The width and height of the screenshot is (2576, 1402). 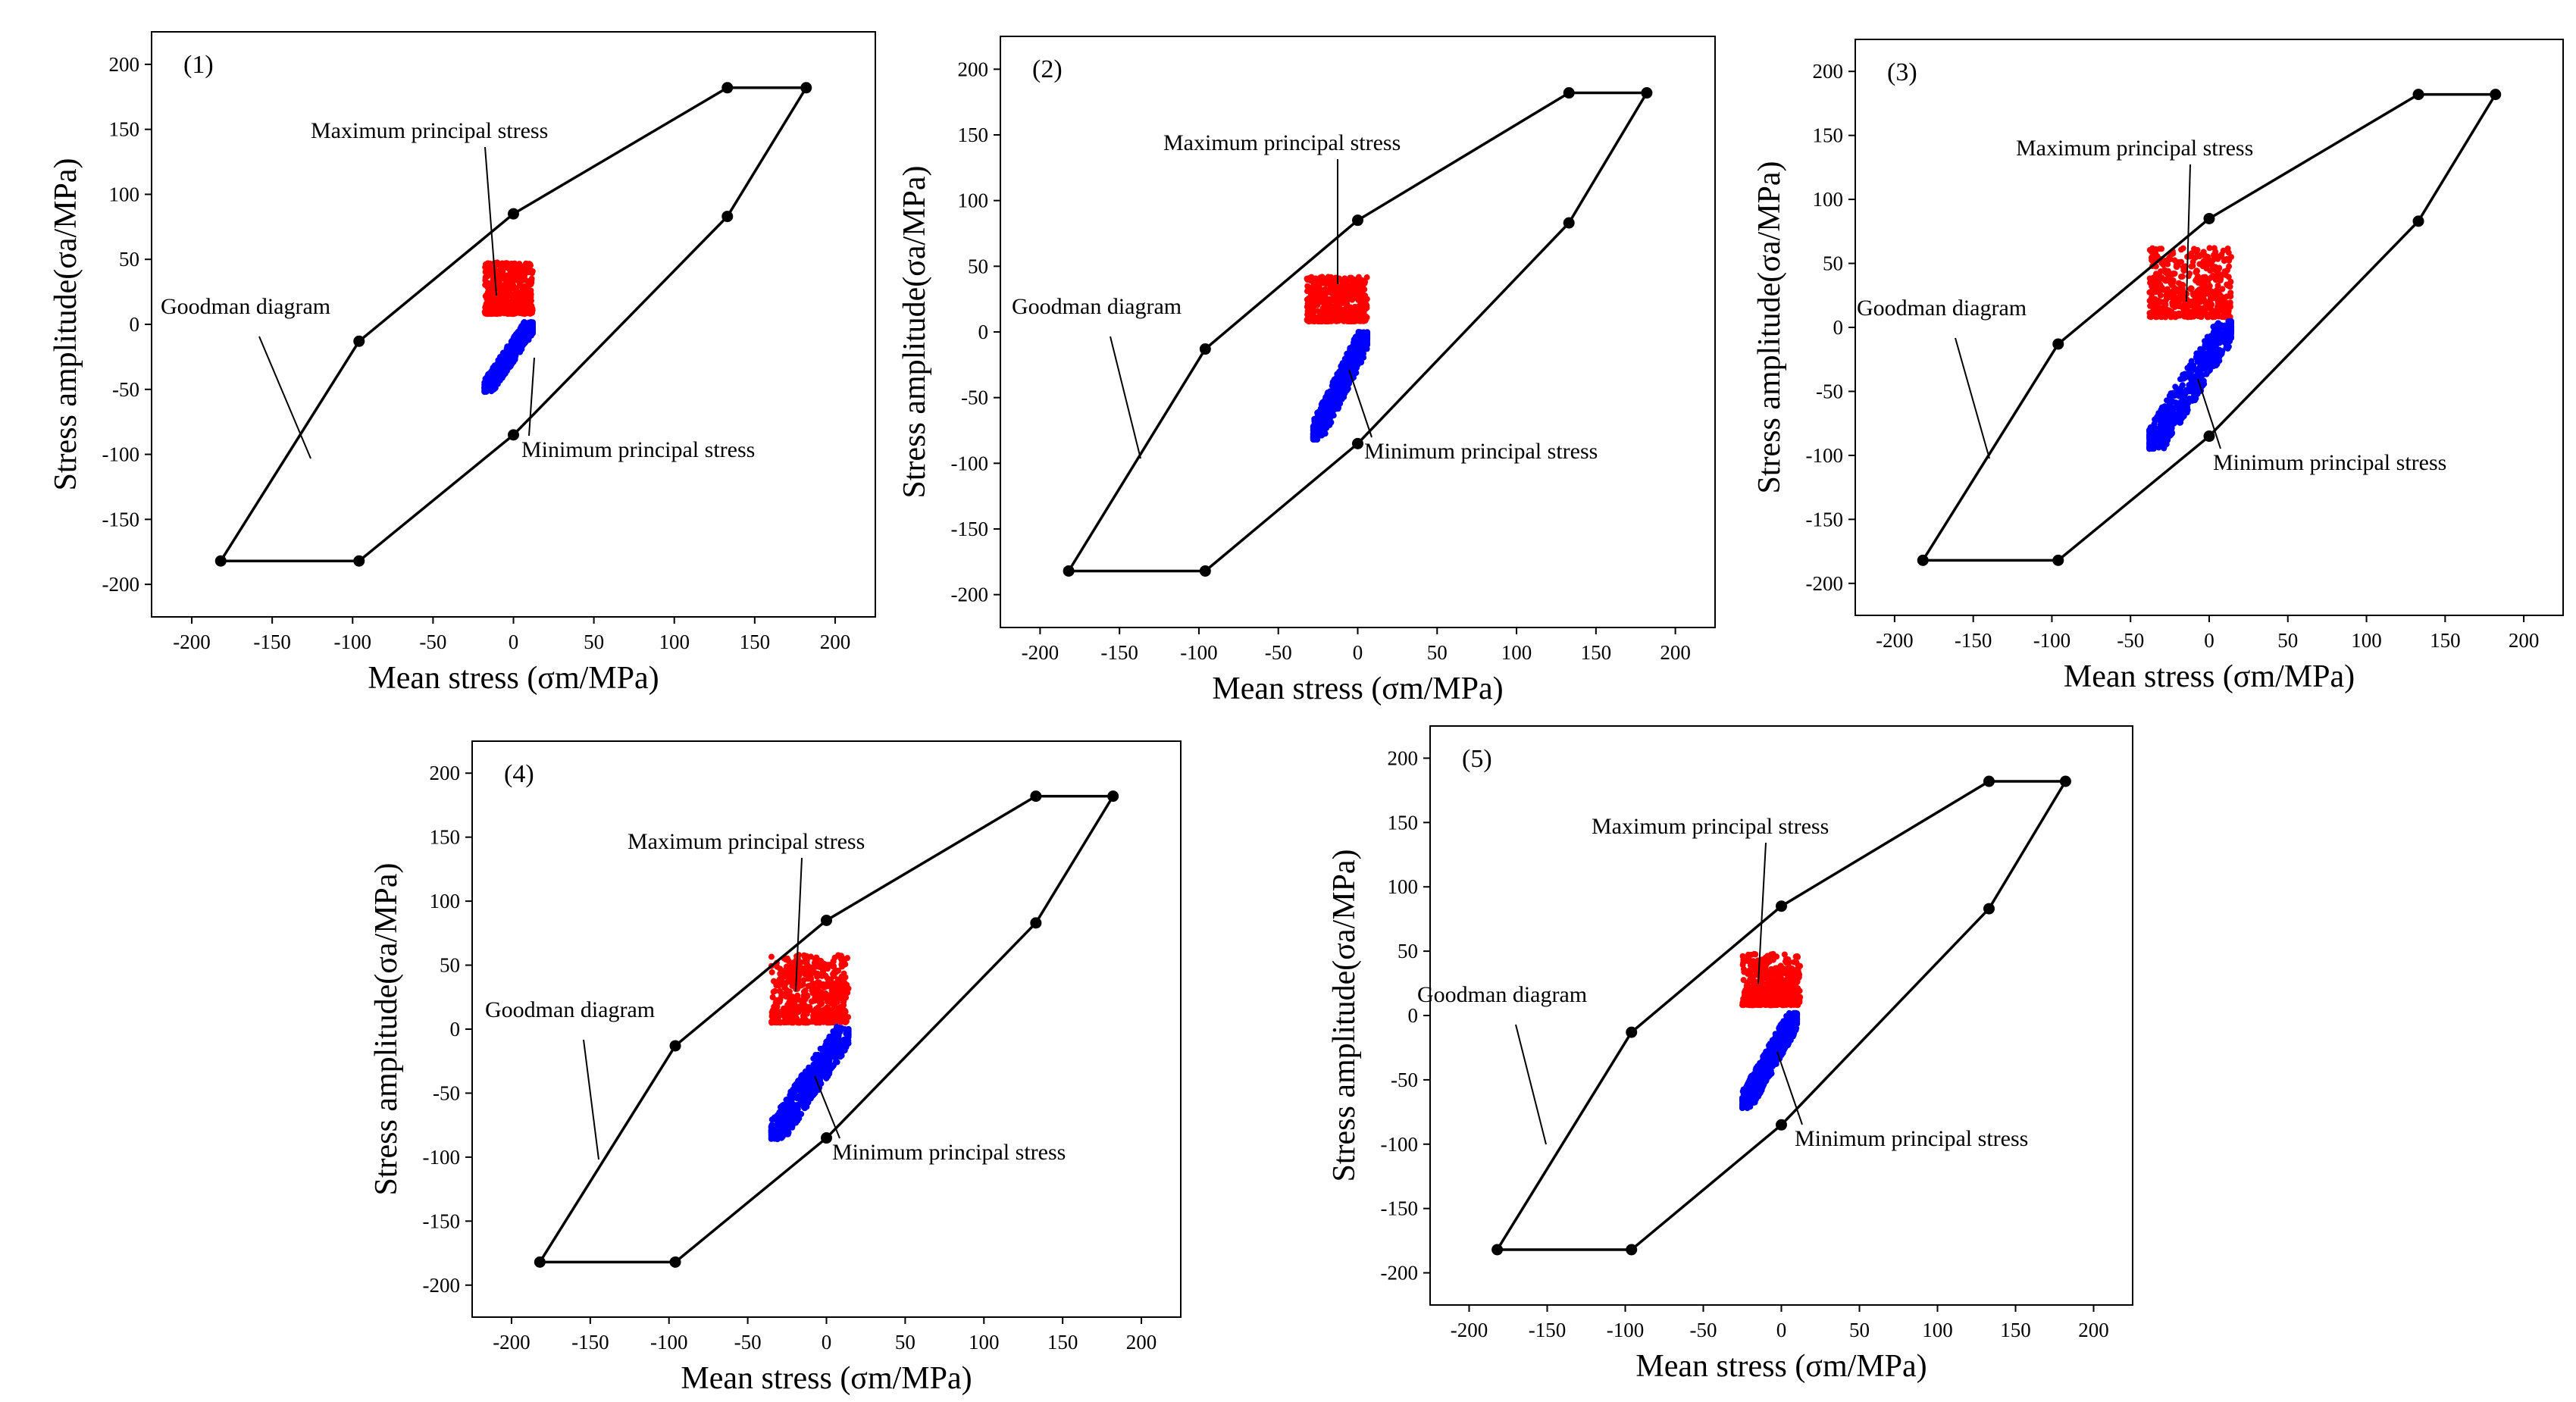 I want to click on y-tick-label: 50, so click(x=1833, y=263).